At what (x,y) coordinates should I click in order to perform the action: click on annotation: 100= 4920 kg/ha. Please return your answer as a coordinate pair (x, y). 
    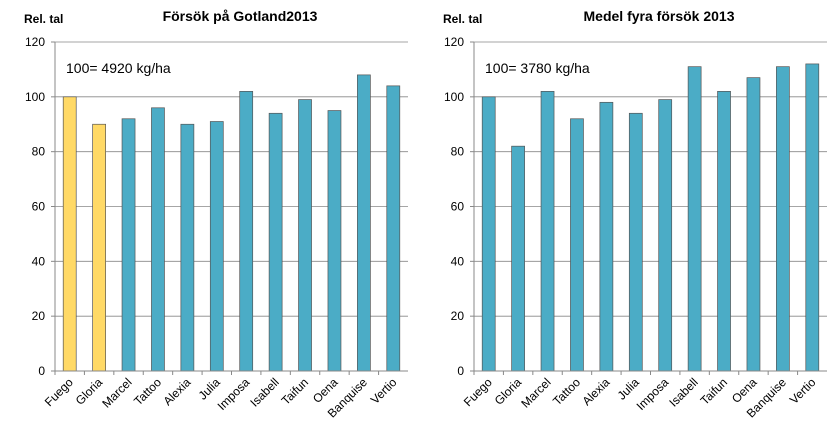
    Looking at the image, I should click on (118, 68).